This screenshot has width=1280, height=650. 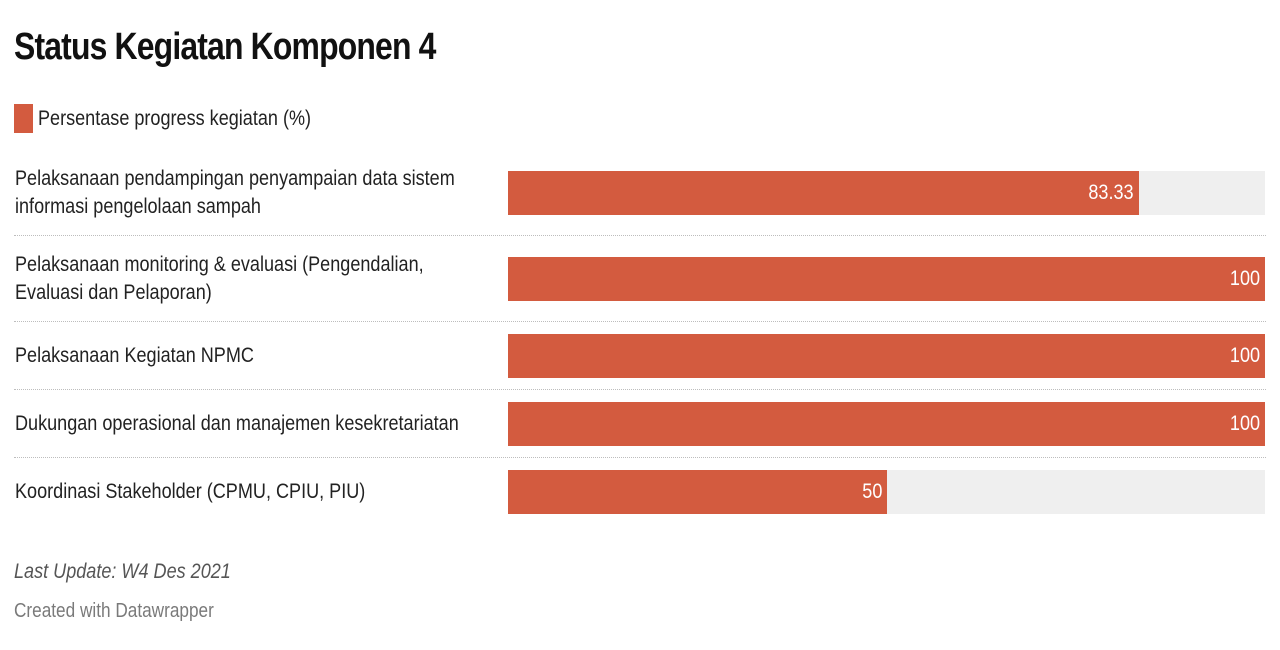 I want to click on chart-credit: Created with Datawrapper, so click(x=114, y=611).